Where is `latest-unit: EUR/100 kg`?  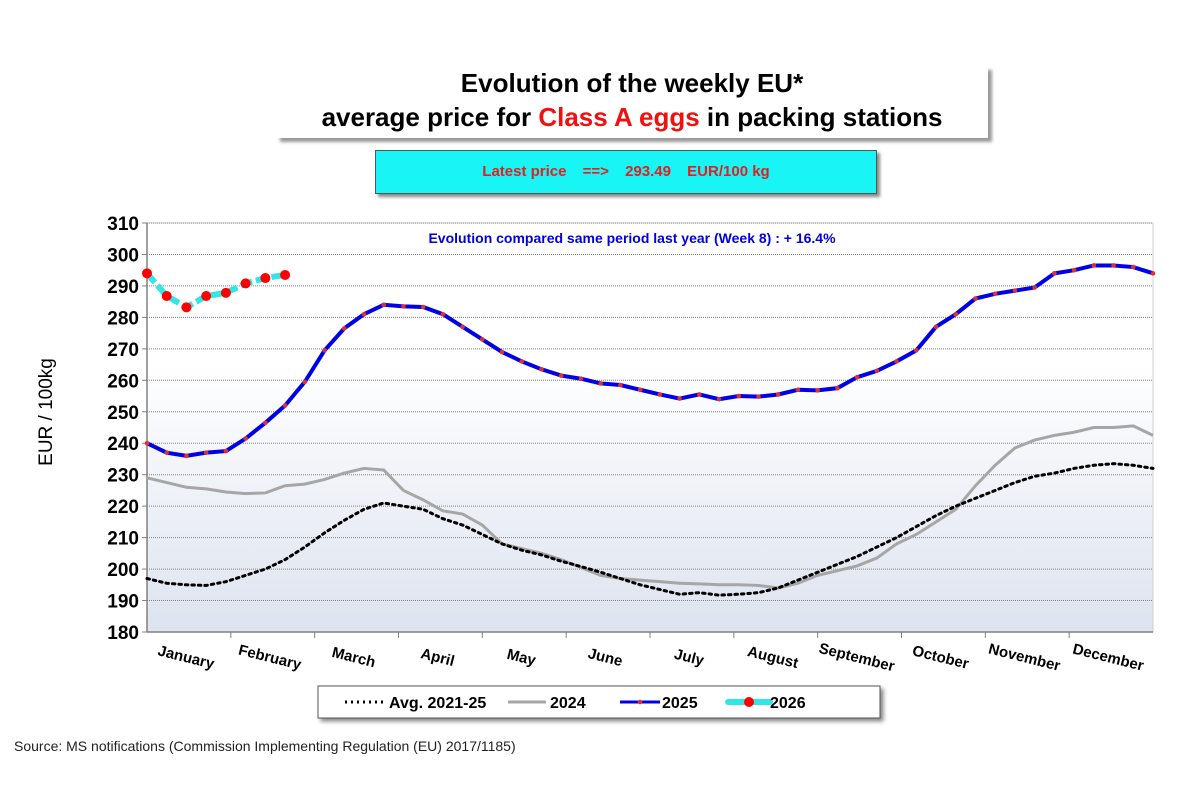 latest-unit: EUR/100 kg is located at coordinates (728, 171).